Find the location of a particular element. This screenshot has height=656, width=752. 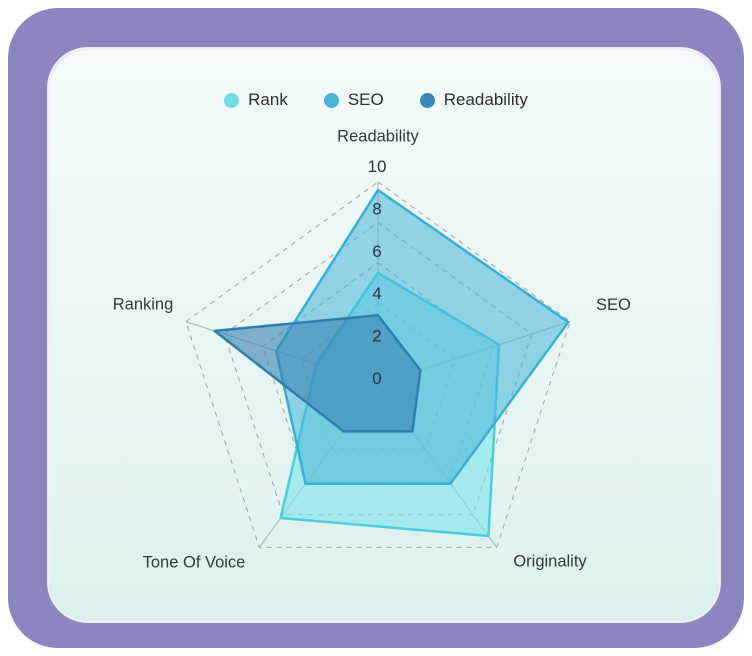

seo-series-dot-icon is located at coordinates (331, 100).